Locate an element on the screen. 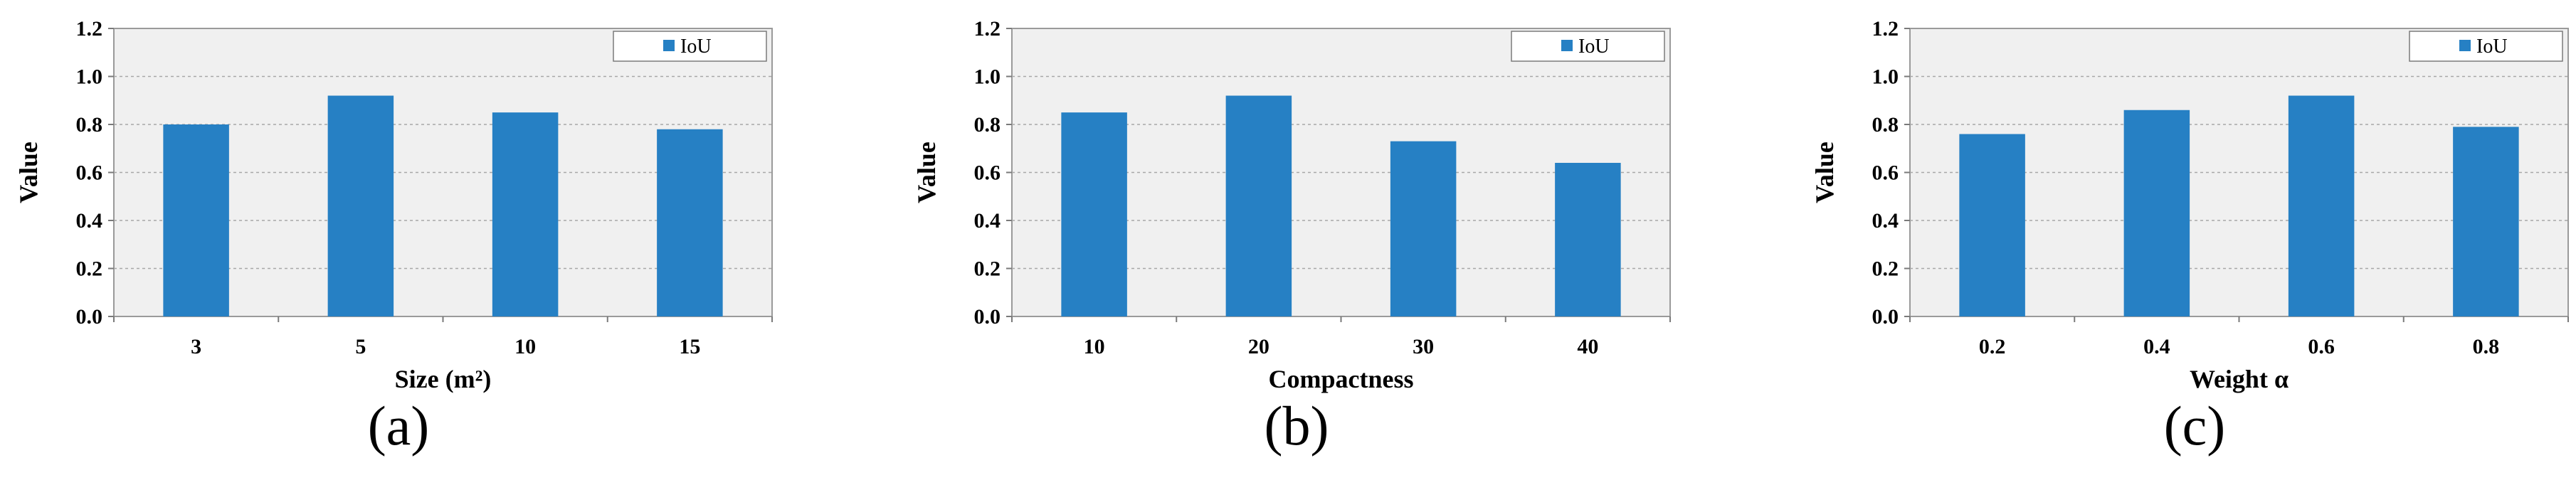  panel-label-c: (c) is located at coordinates (2194, 426).